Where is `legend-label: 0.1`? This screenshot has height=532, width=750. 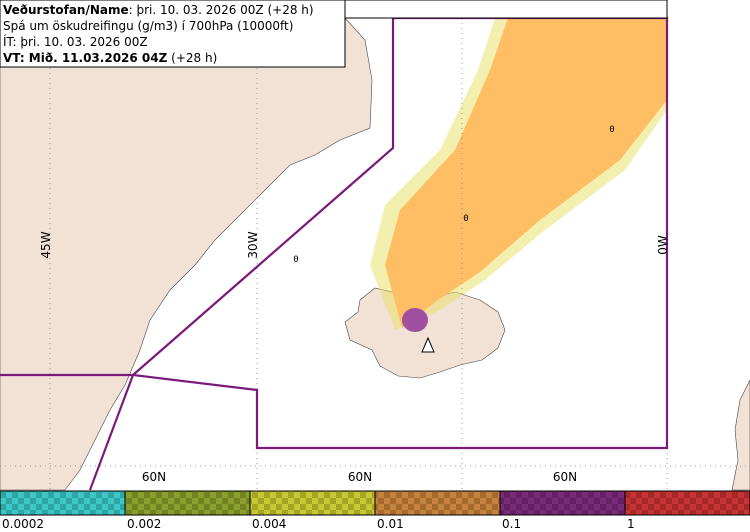 legend-label: 0.1 is located at coordinates (511, 524).